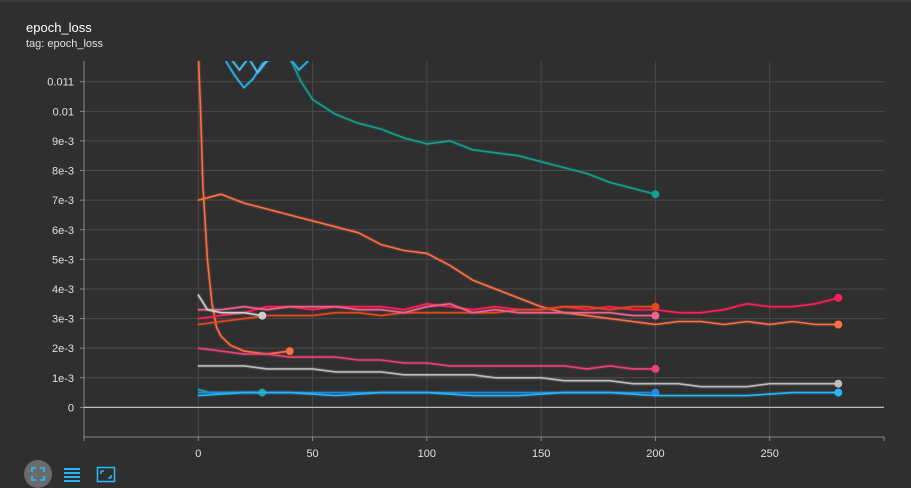 This screenshot has width=911, height=488. Describe the element at coordinates (770, 454) in the screenshot. I see `x-tick-label: 250` at that location.